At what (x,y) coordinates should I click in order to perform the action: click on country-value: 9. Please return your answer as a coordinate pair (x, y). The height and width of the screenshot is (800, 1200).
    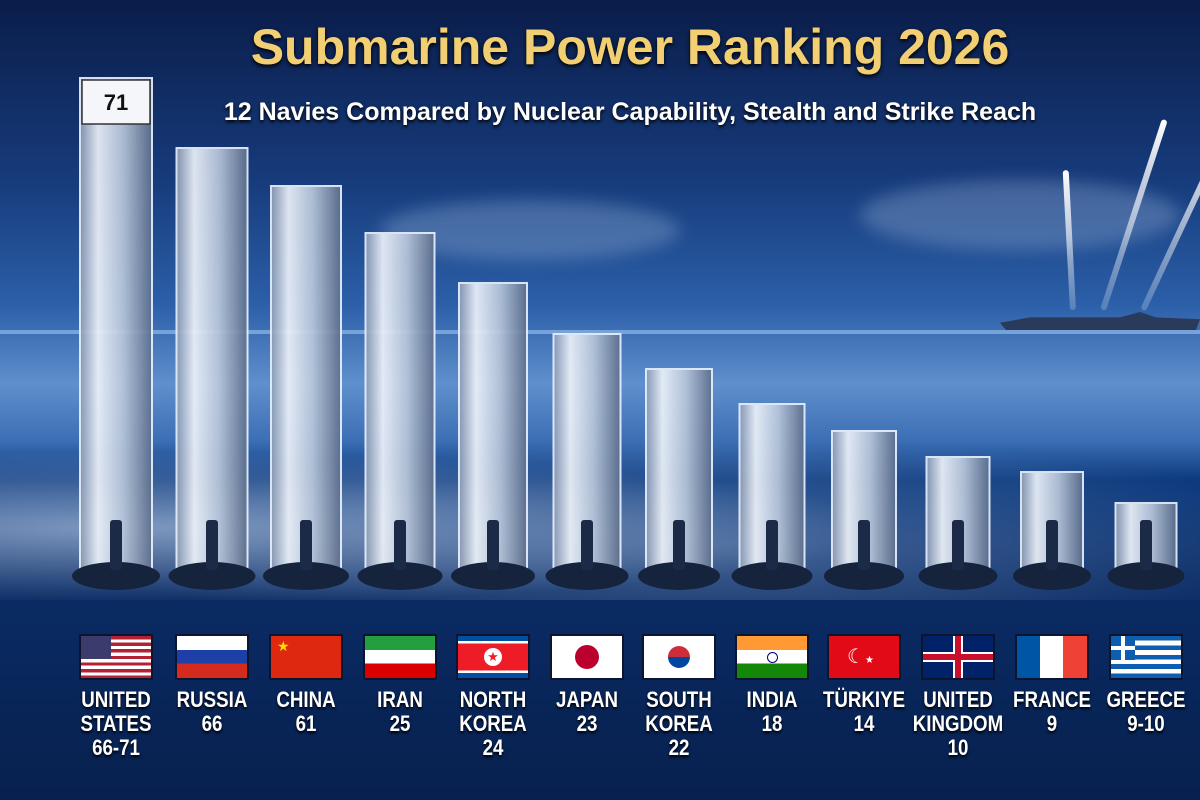
    Looking at the image, I should click on (1052, 723).